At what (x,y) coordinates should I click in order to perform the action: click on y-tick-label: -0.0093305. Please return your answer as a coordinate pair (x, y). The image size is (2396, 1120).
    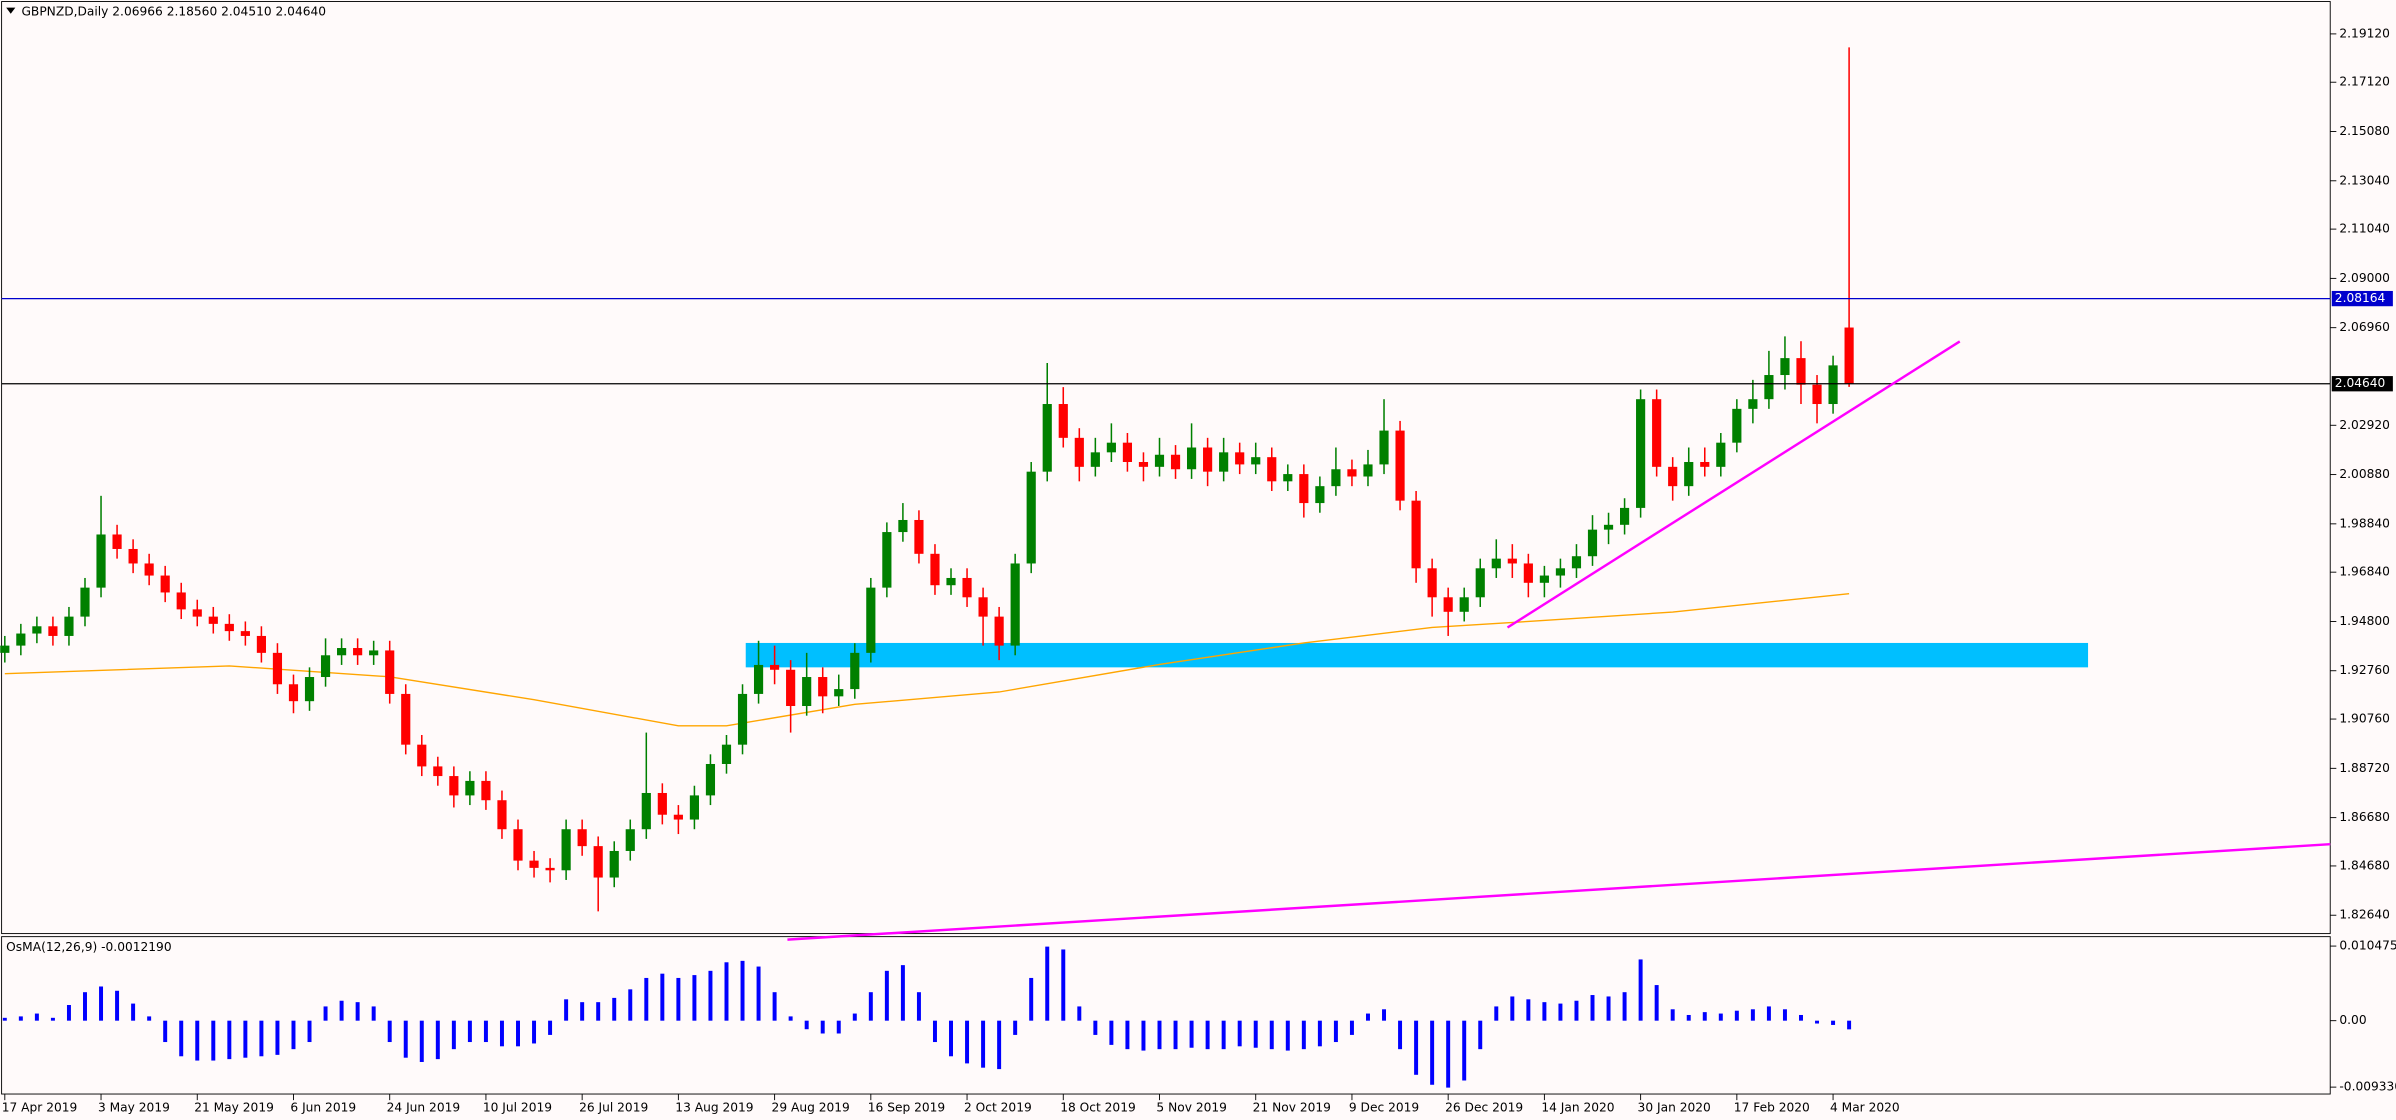
    Looking at the image, I should click on (2367, 1087).